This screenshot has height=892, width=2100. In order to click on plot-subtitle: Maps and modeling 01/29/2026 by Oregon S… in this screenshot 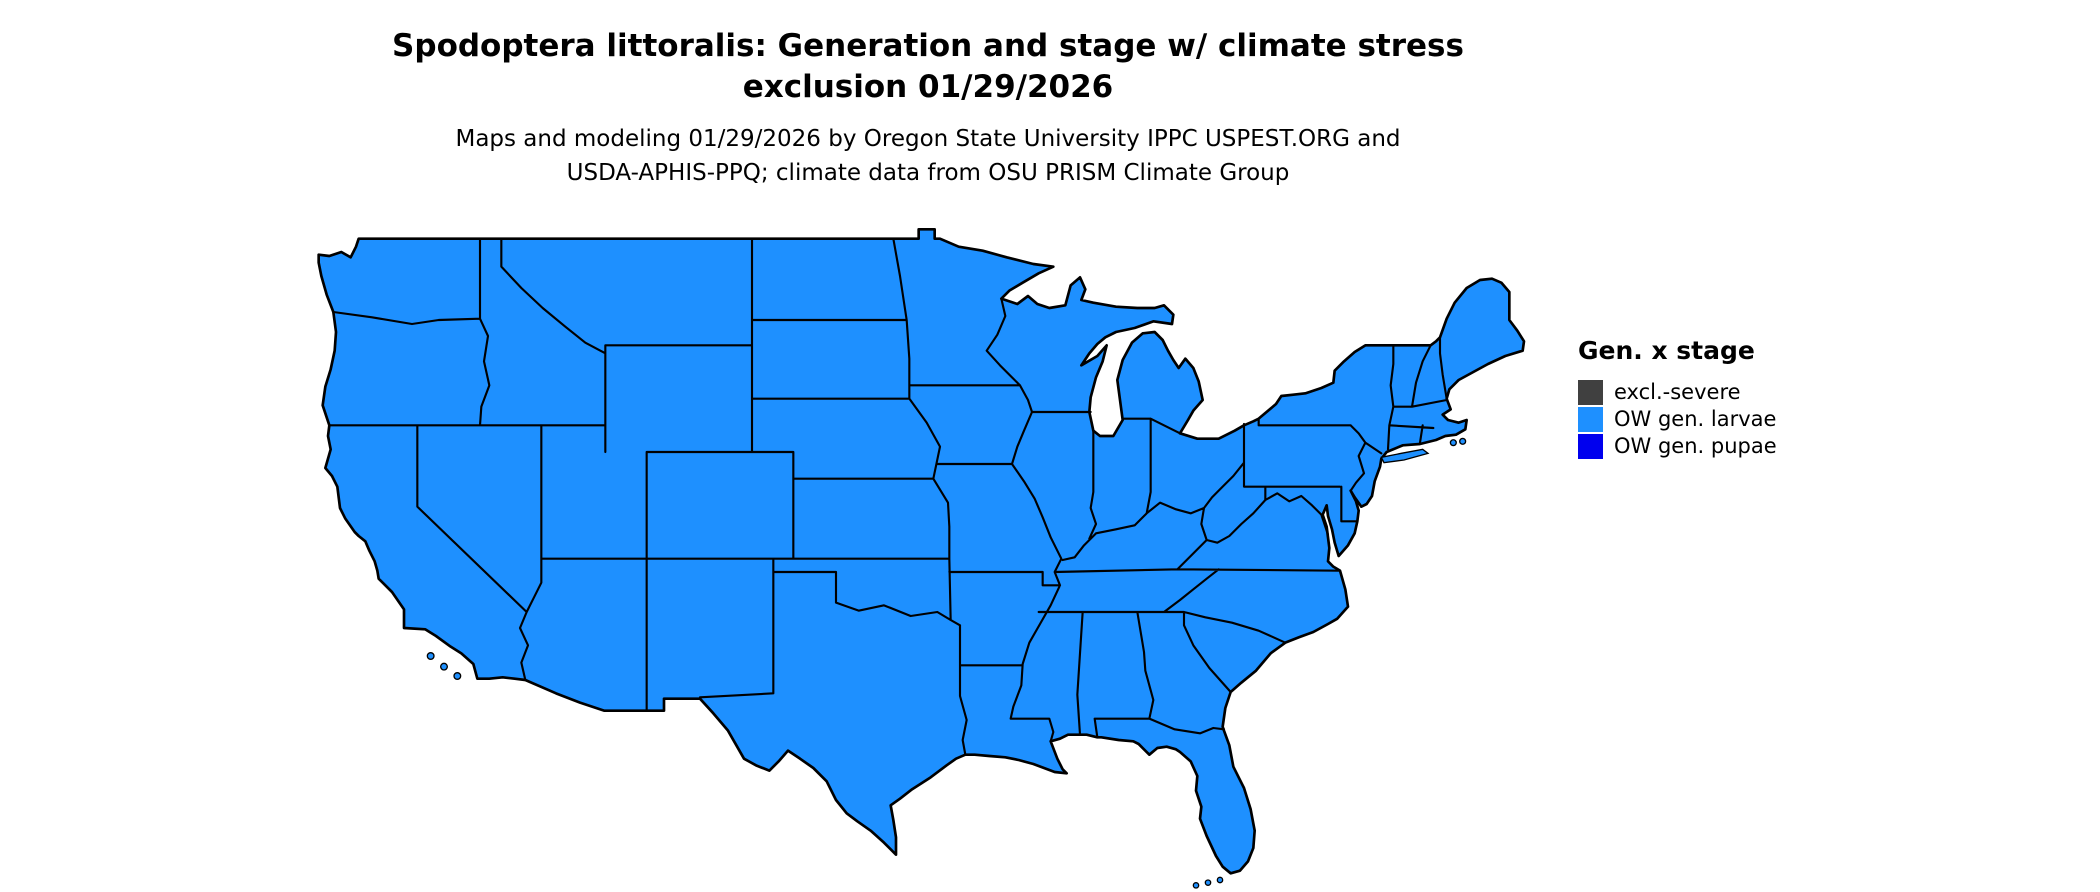, I will do `click(928, 156)`.